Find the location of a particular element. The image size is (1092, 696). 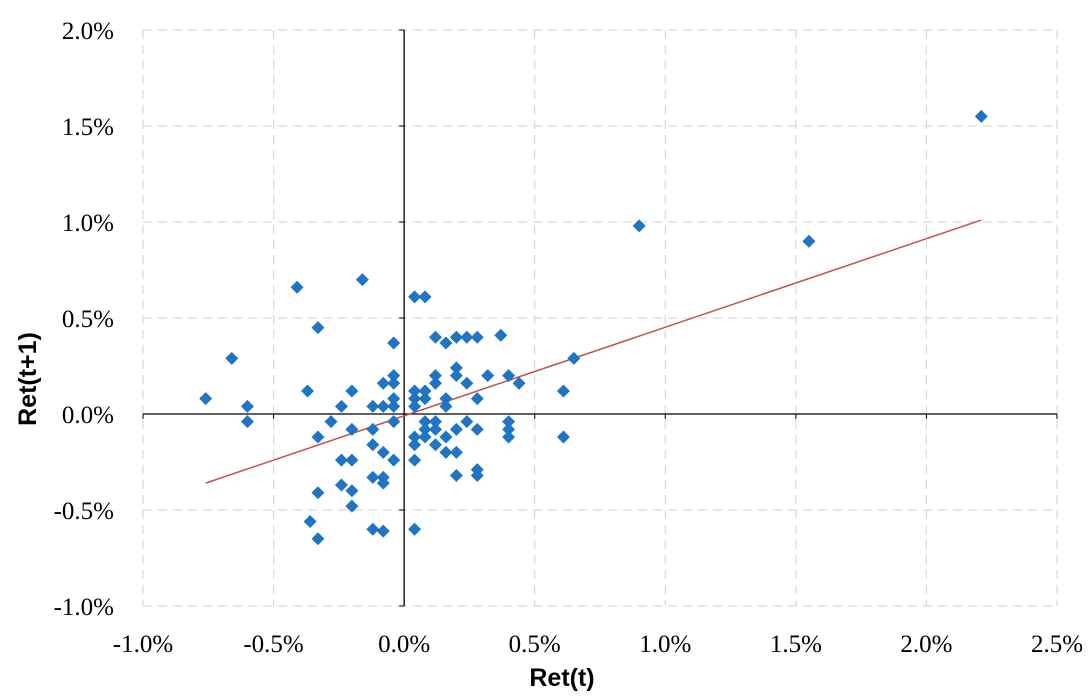

y-tick-label: 1.0% is located at coordinates (88, 223).